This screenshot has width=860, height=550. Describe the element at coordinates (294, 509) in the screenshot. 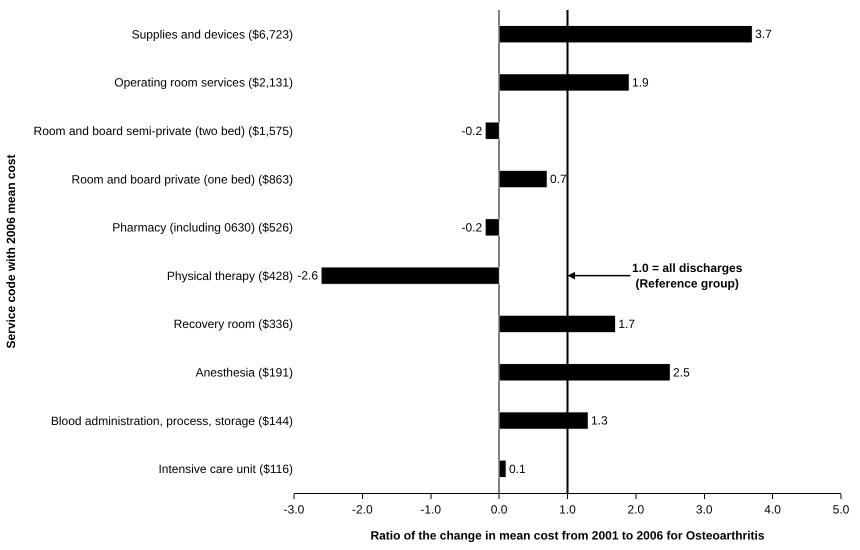

I see `x-tick-label: -3.0` at that location.